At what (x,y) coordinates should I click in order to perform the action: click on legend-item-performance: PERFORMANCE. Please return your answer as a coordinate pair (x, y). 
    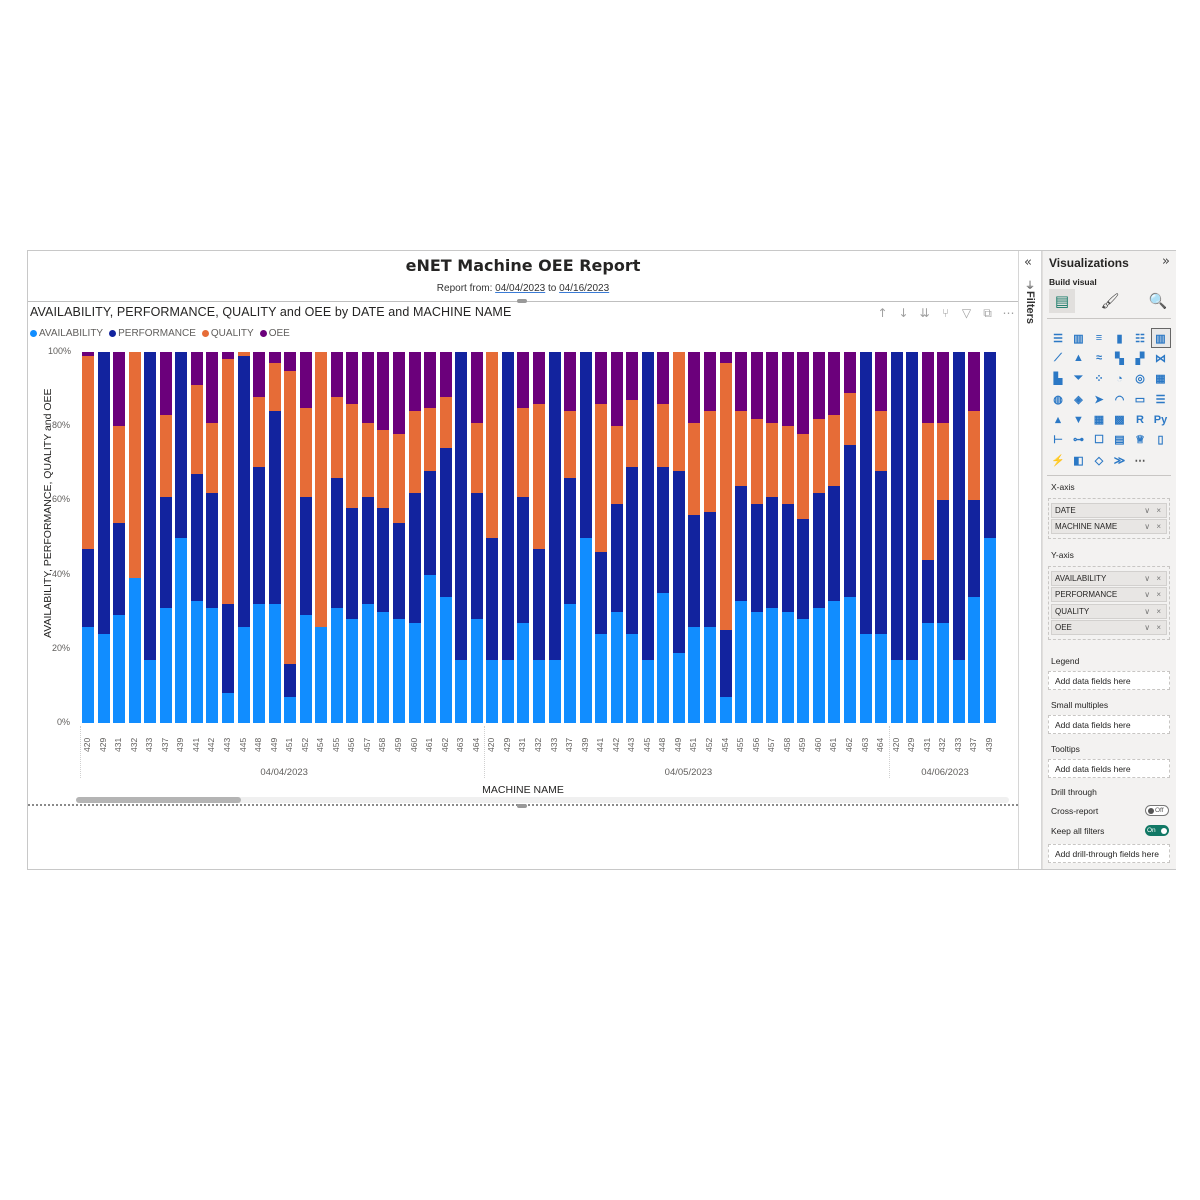
    Looking at the image, I should click on (152, 333).